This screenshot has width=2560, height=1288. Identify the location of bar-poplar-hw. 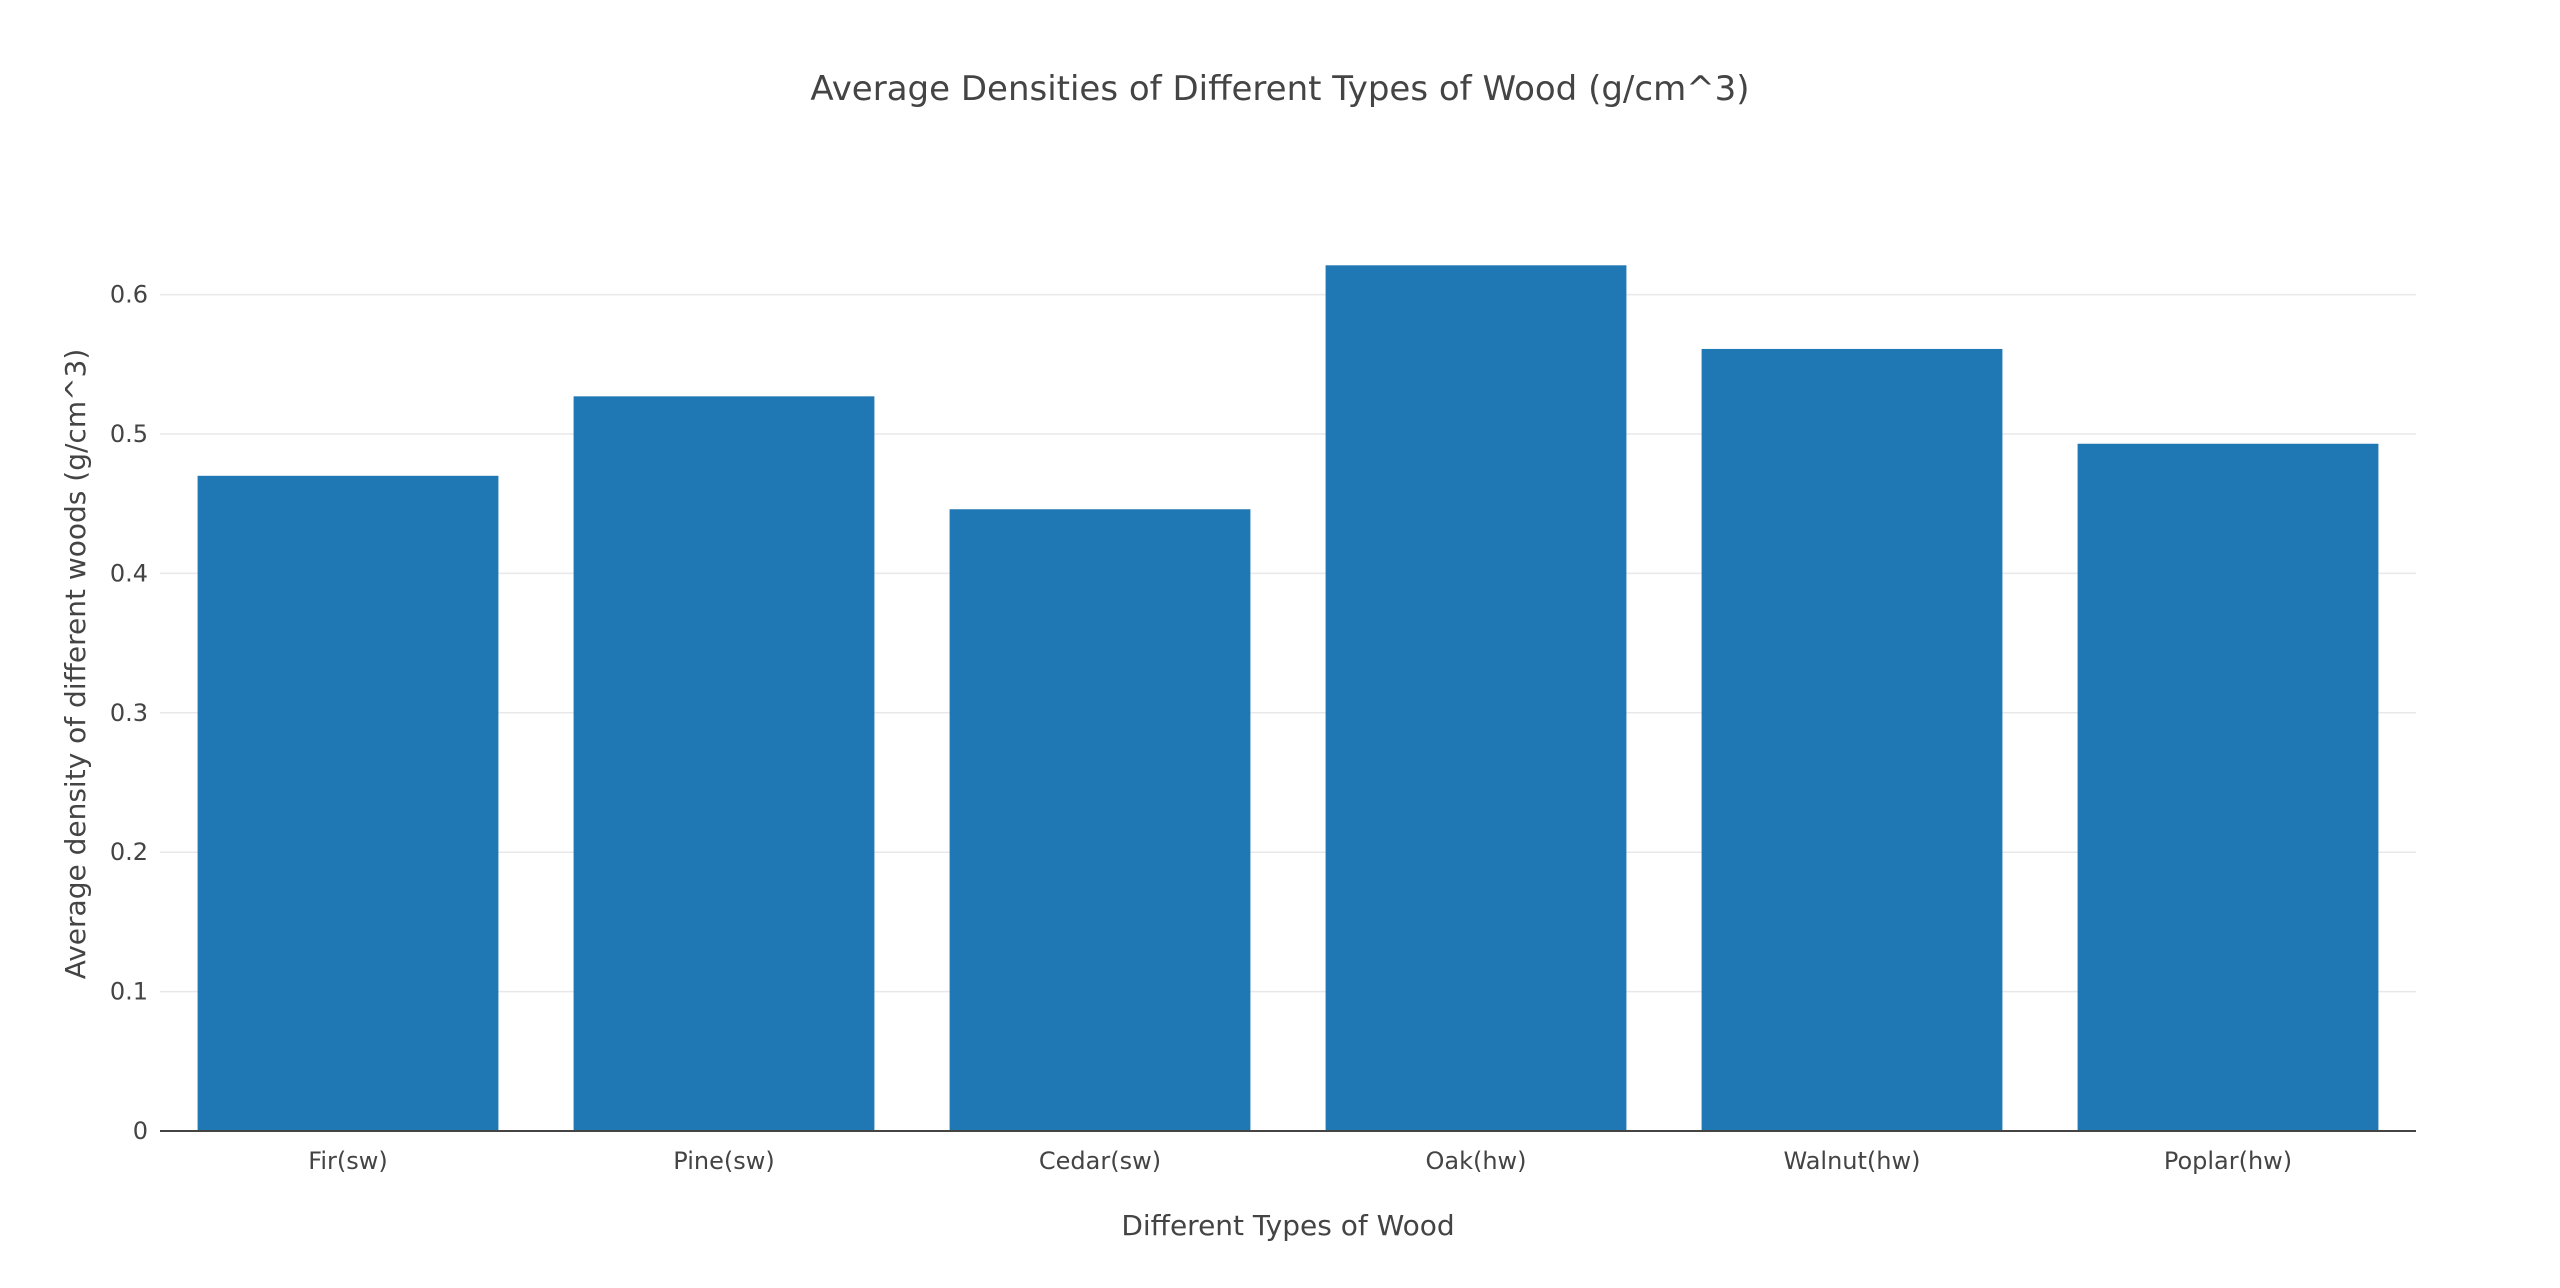
(2228, 787).